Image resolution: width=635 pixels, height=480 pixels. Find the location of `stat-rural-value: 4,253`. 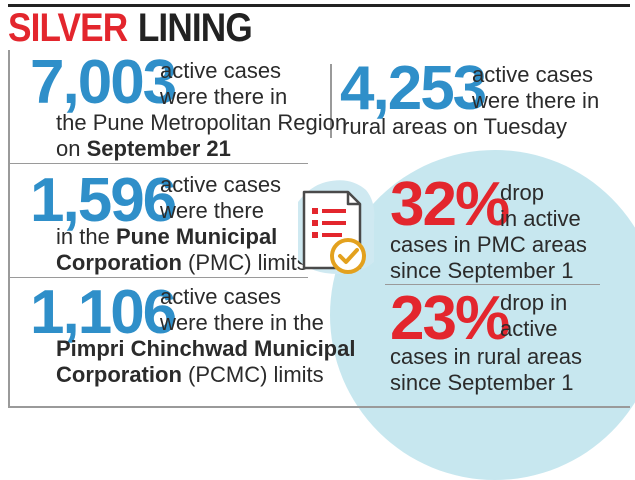

stat-rural-value: 4,253 is located at coordinates (413, 88).